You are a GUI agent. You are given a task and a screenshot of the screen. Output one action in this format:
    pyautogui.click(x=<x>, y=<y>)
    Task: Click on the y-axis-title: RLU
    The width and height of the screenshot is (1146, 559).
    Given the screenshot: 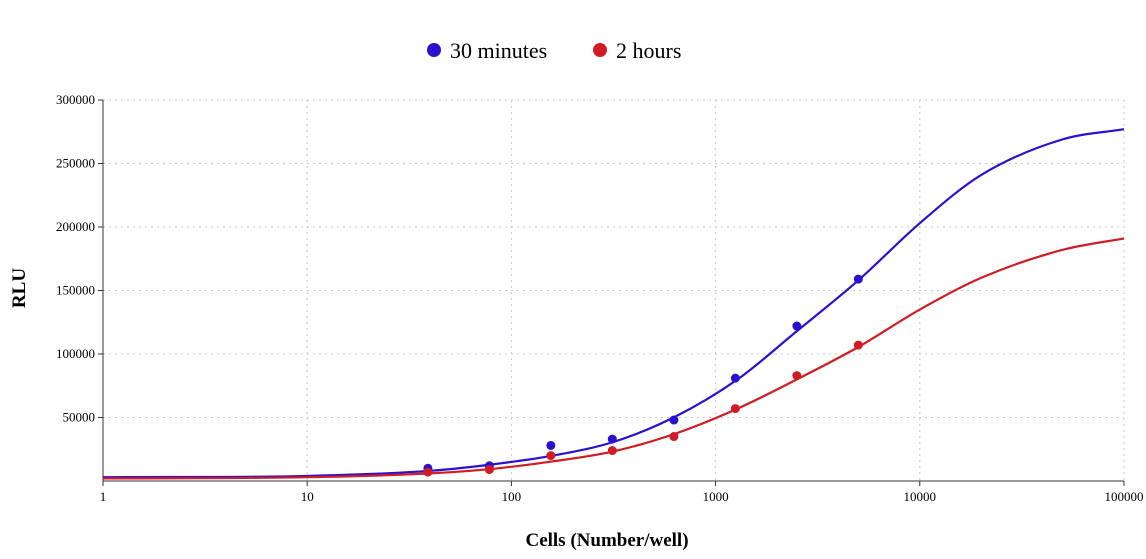 What is the action you would take?
    pyautogui.click(x=19, y=288)
    